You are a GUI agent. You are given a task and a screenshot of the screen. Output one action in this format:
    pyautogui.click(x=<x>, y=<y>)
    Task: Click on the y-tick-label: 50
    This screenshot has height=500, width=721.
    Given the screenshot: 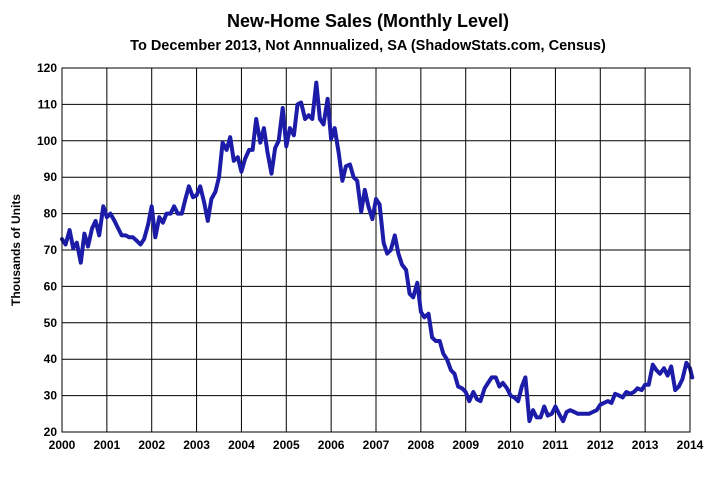 What is the action you would take?
    pyautogui.click(x=51, y=323)
    